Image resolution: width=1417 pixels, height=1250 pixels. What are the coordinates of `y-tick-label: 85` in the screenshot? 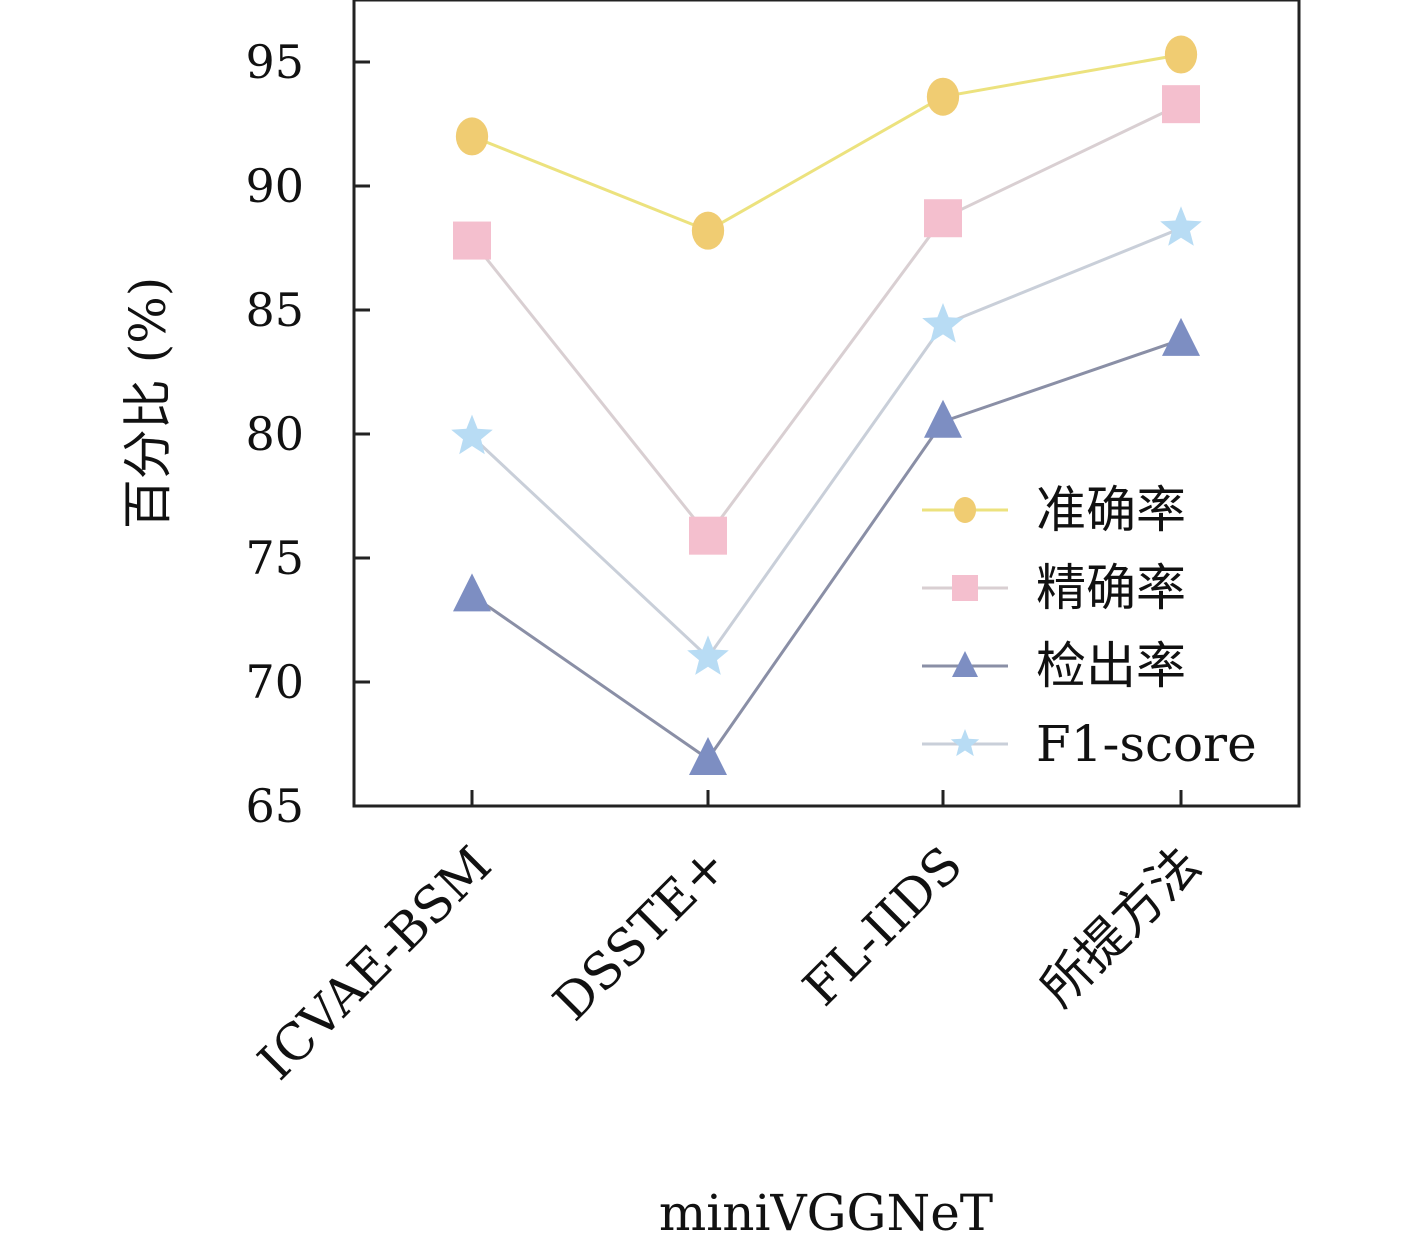 It's located at (274, 310).